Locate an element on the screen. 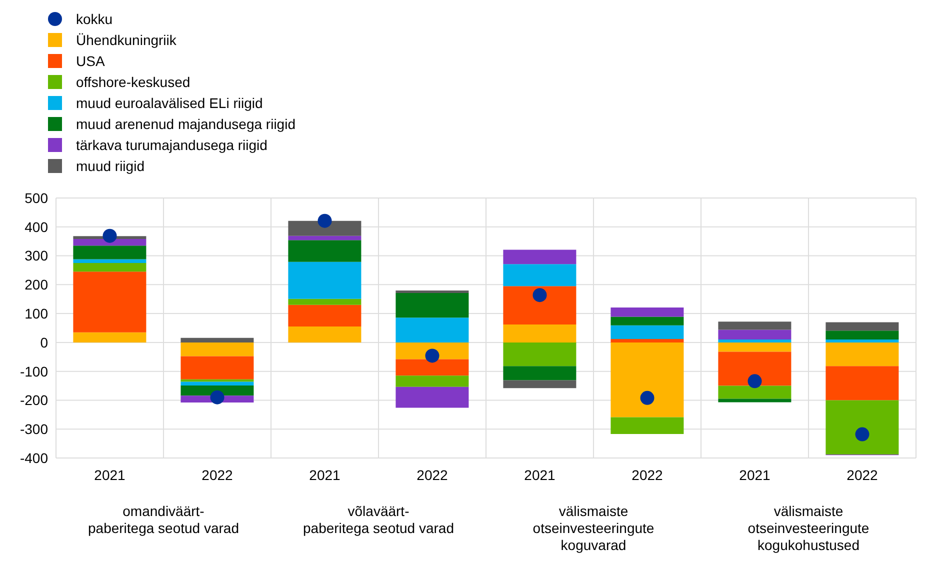 This screenshot has height=572, width=928. y-tick-label: 300 is located at coordinates (36, 256).